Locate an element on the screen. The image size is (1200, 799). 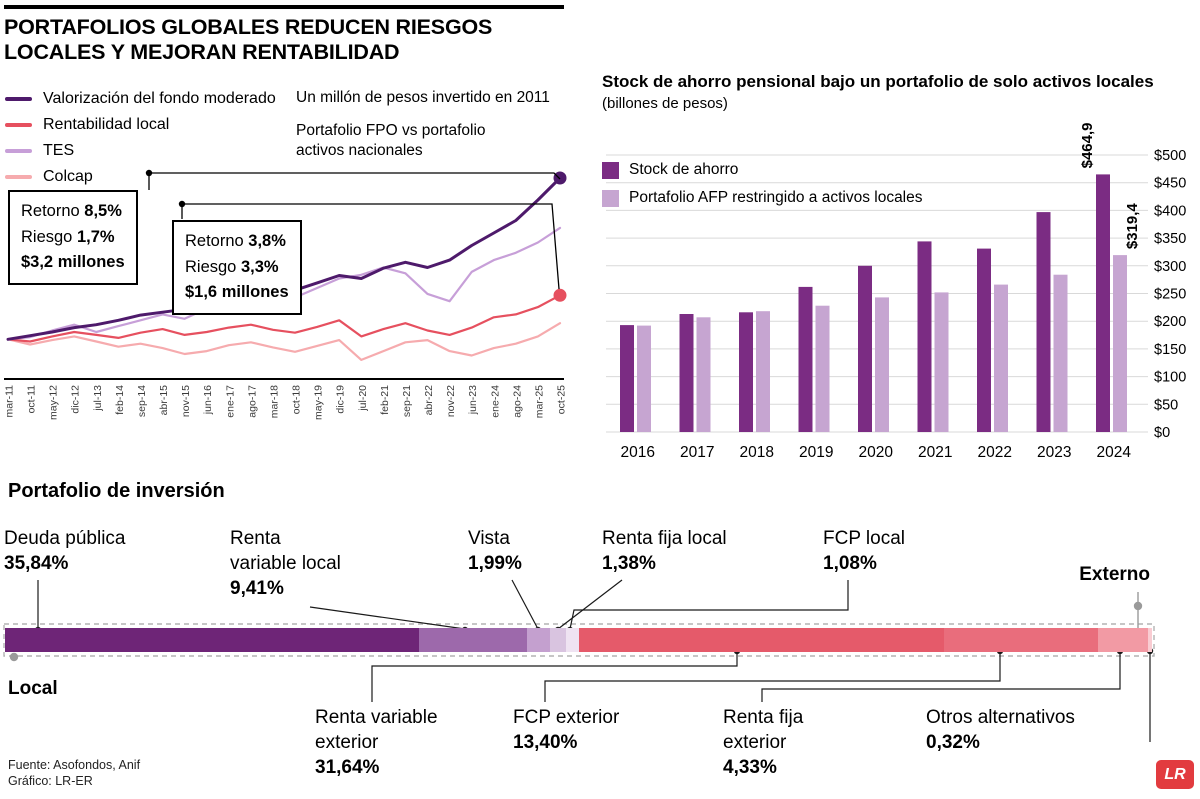
x-tick-label: ago-17 is located at coordinates (252, 401).